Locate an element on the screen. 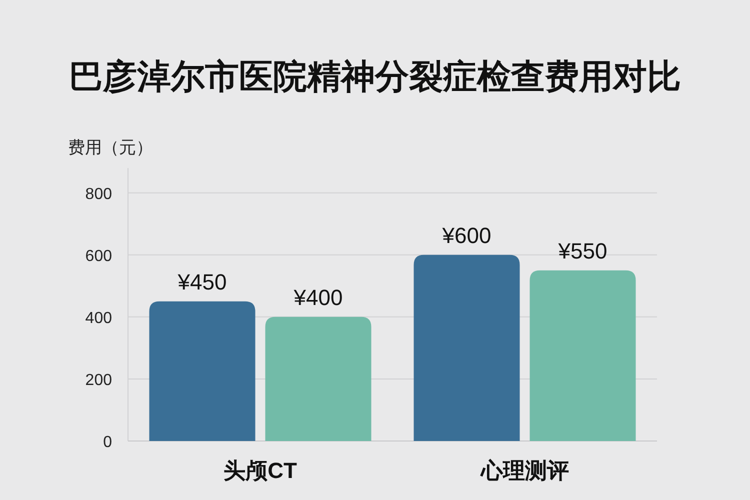  y-tick-label: 600 is located at coordinates (98, 256).